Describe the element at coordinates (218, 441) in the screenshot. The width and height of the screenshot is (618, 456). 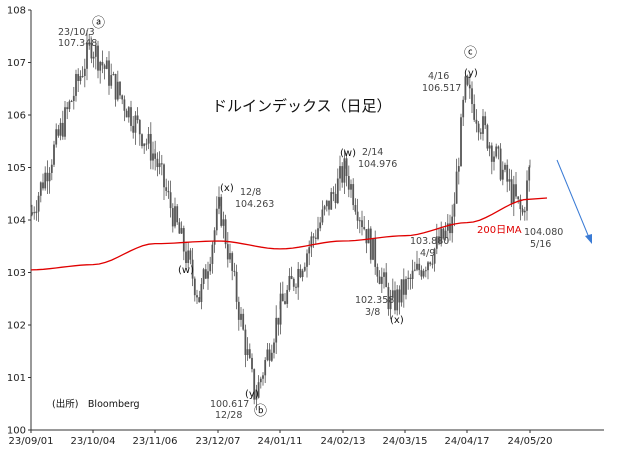
I see `x-tick-label: 23/12/07` at that location.